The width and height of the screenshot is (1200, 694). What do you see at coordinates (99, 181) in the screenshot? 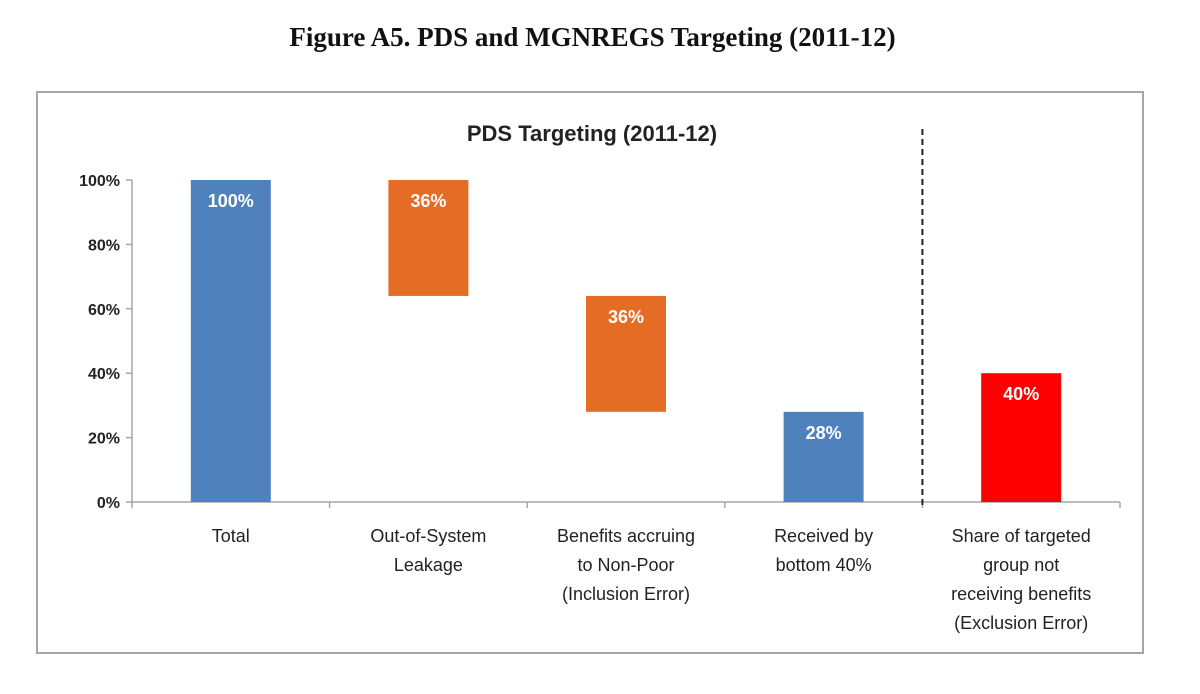
I see `y-tick-label: 100%` at bounding box center [99, 181].